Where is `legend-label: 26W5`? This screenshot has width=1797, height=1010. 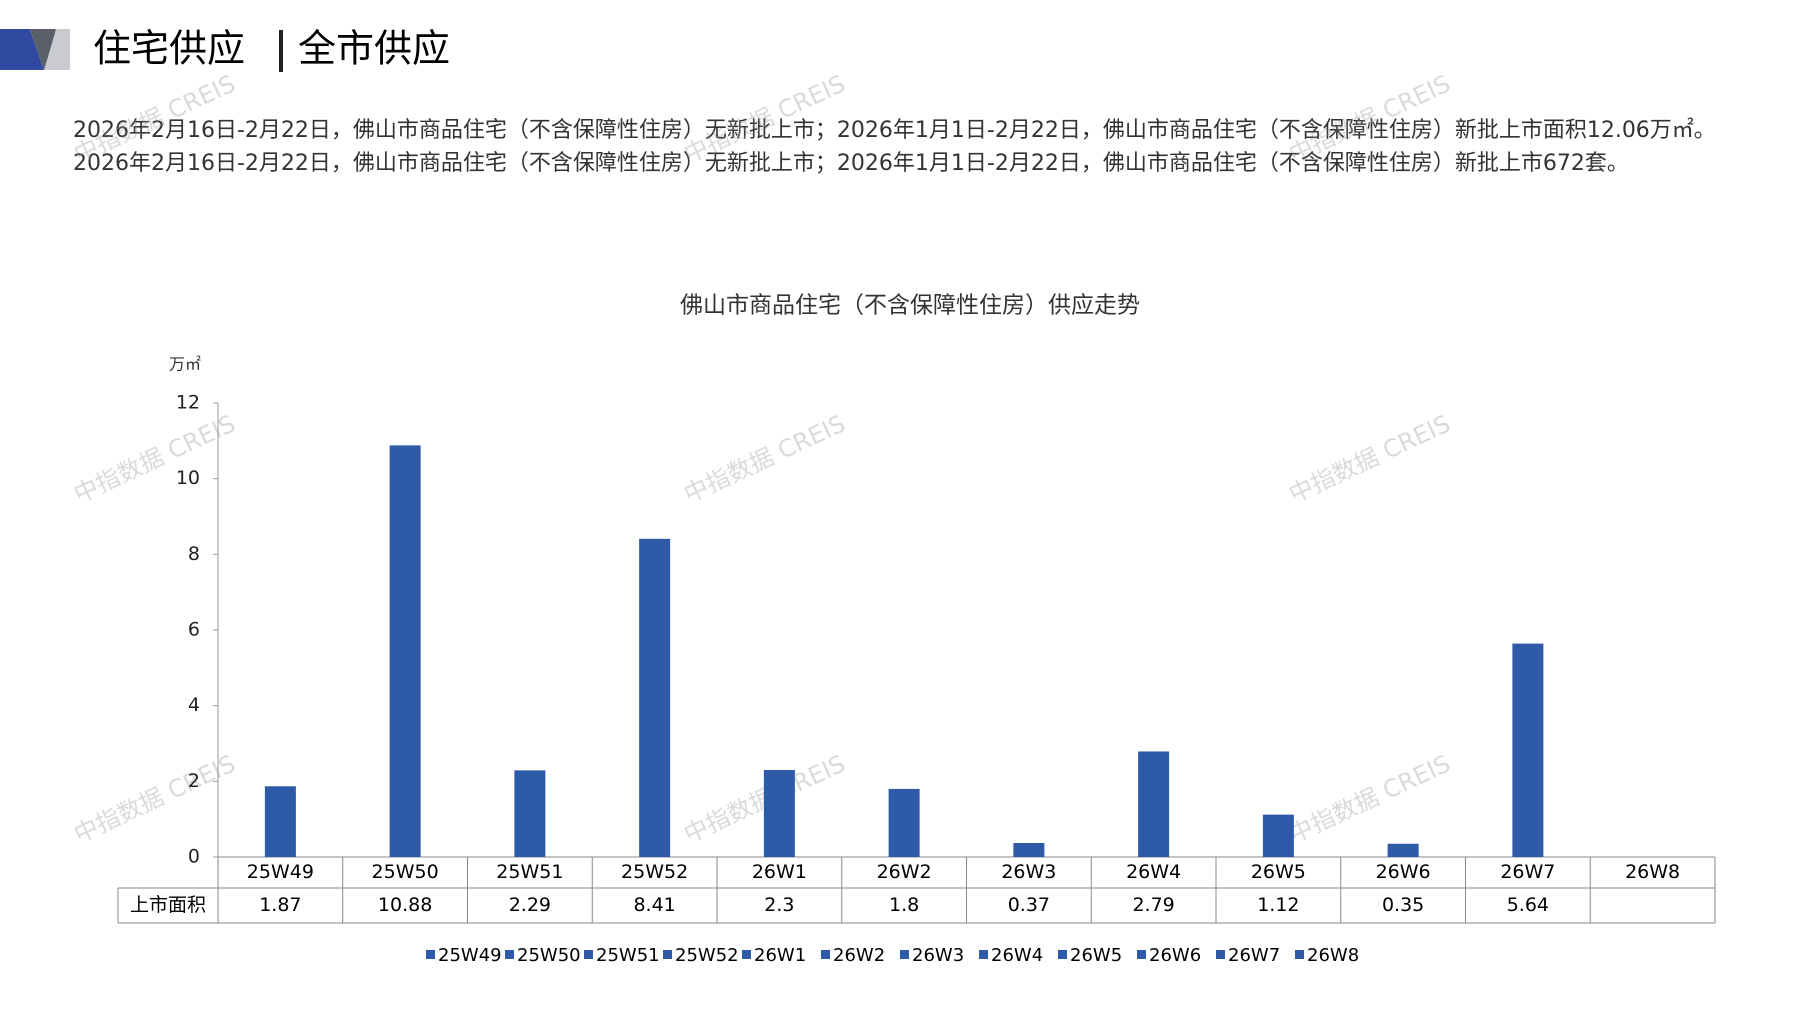 legend-label: 26W5 is located at coordinates (1096, 955).